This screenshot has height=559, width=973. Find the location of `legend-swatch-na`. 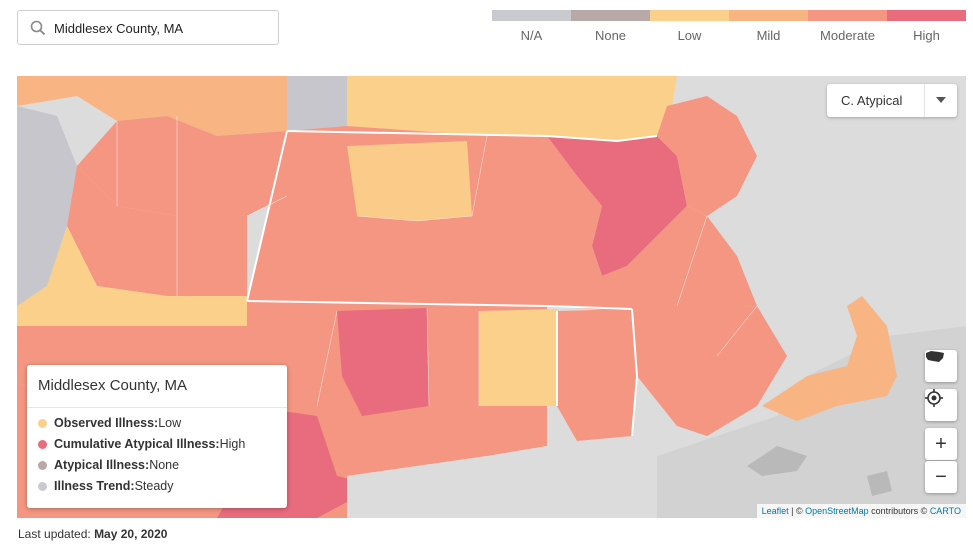

legend-swatch-na is located at coordinates (531, 15).